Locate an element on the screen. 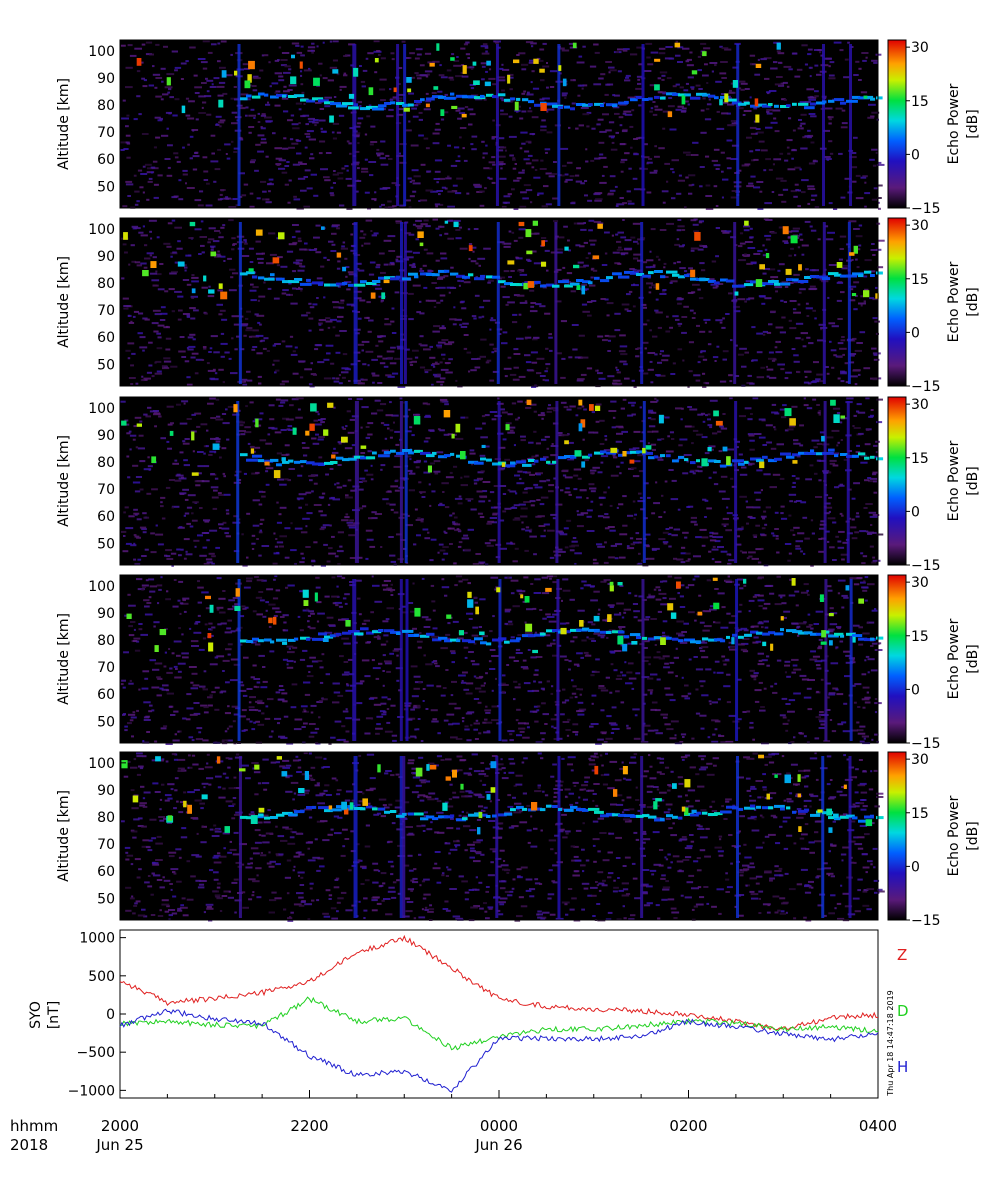 This screenshot has width=1000, height=1200. colorbar-tick-label: 0 is located at coordinates (915, 333).